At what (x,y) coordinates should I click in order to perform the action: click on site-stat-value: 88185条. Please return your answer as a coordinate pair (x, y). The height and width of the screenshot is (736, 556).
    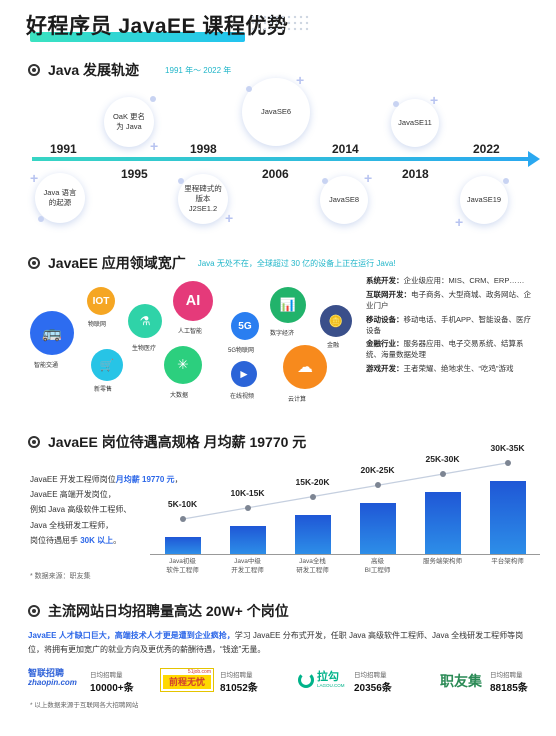
    Looking at the image, I should click on (509, 688).